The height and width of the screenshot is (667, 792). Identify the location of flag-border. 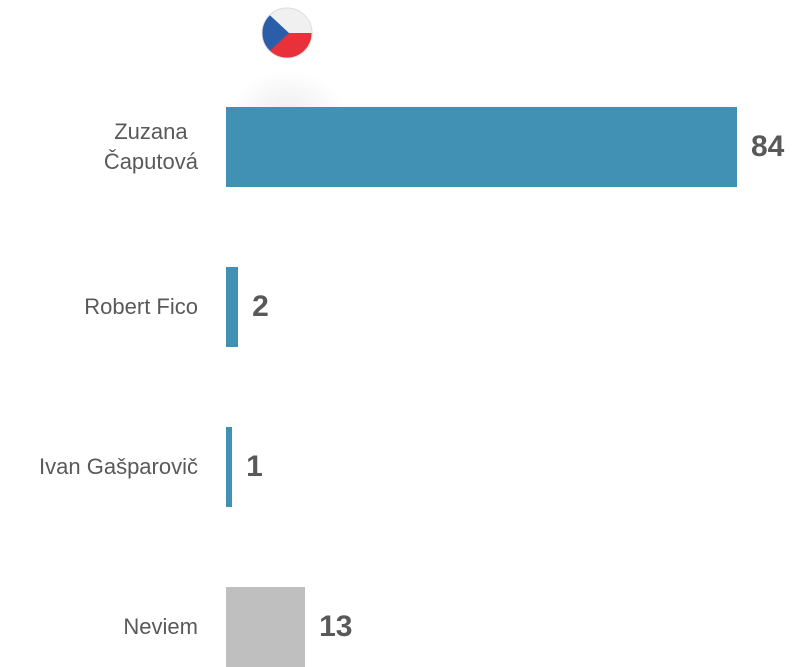
(287, 33).